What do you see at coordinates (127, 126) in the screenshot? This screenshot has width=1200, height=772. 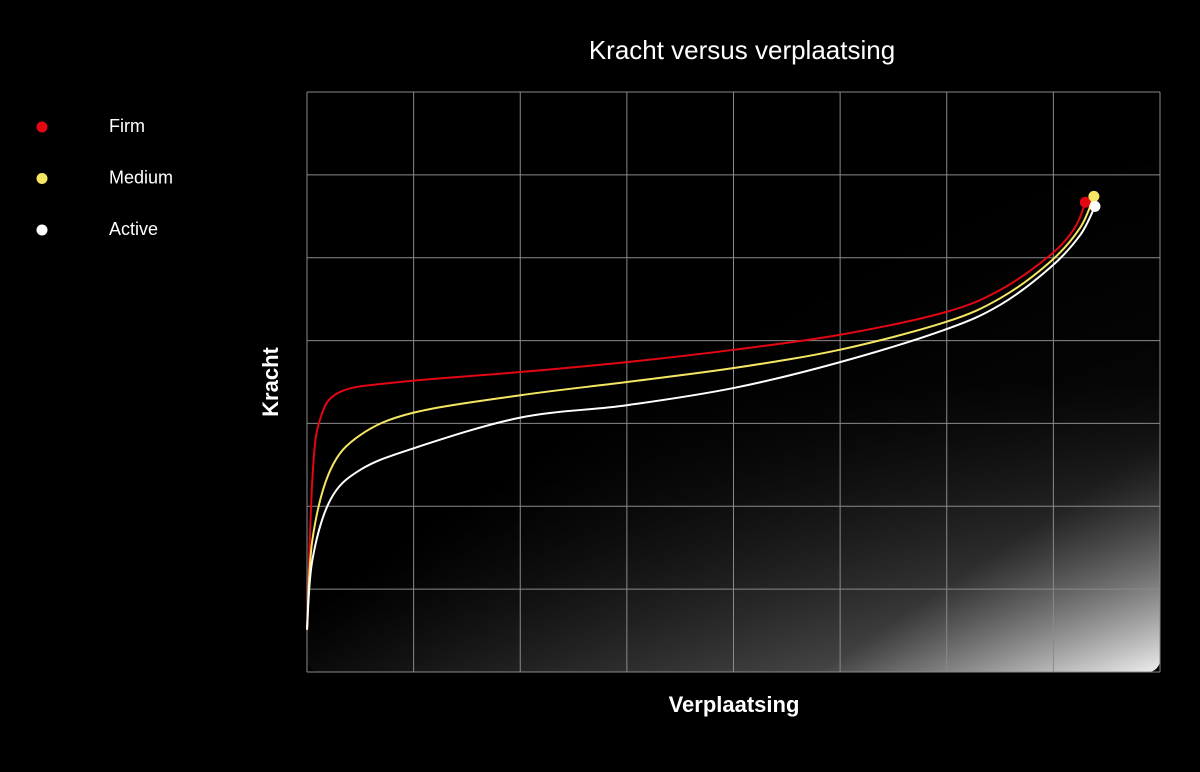 I see `legend-label: Firm` at bounding box center [127, 126].